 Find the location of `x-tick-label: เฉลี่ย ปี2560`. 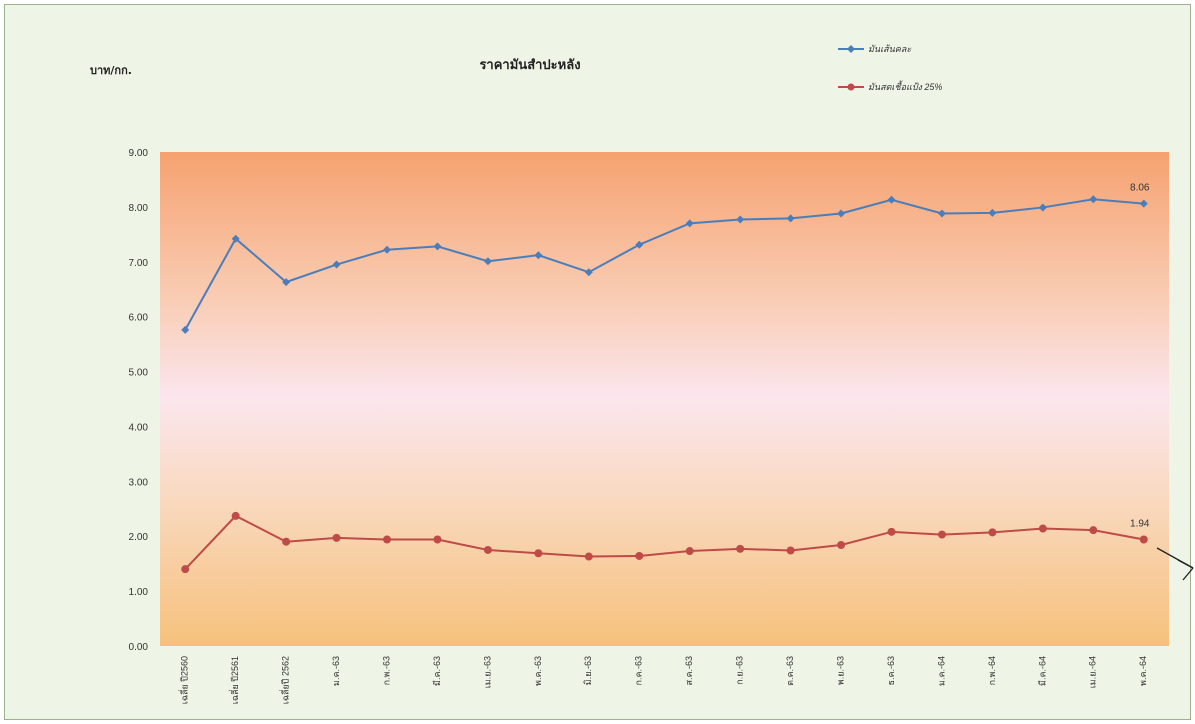

x-tick-label: เฉลี่ย ปี2560 is located at coordinates (184, 680).